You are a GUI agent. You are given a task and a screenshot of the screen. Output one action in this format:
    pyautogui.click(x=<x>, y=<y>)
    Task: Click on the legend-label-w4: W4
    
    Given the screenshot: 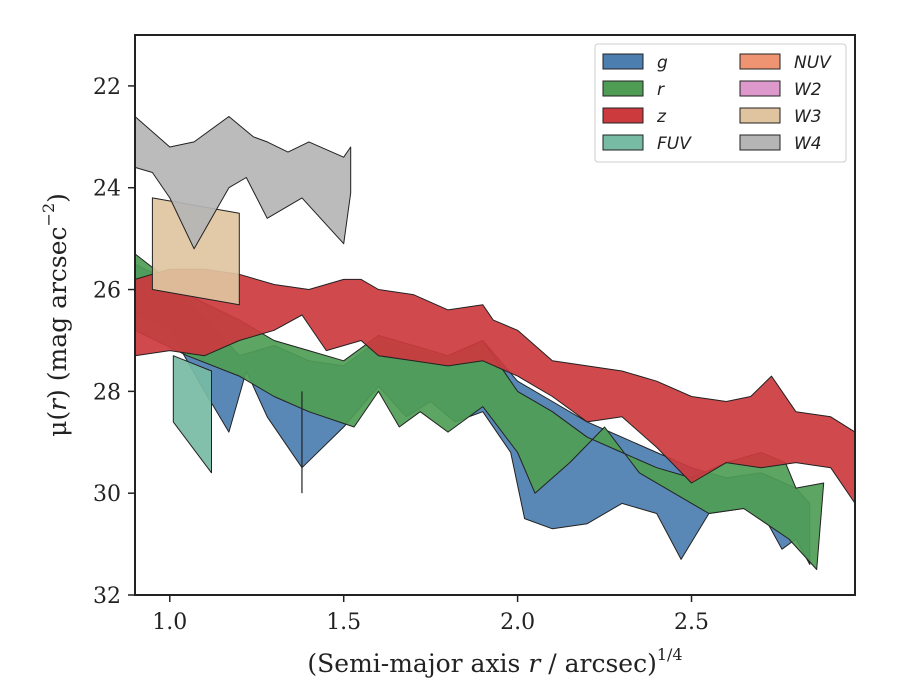 What is the action you would take?
    pyautogui.click(x=808, y=144)
    